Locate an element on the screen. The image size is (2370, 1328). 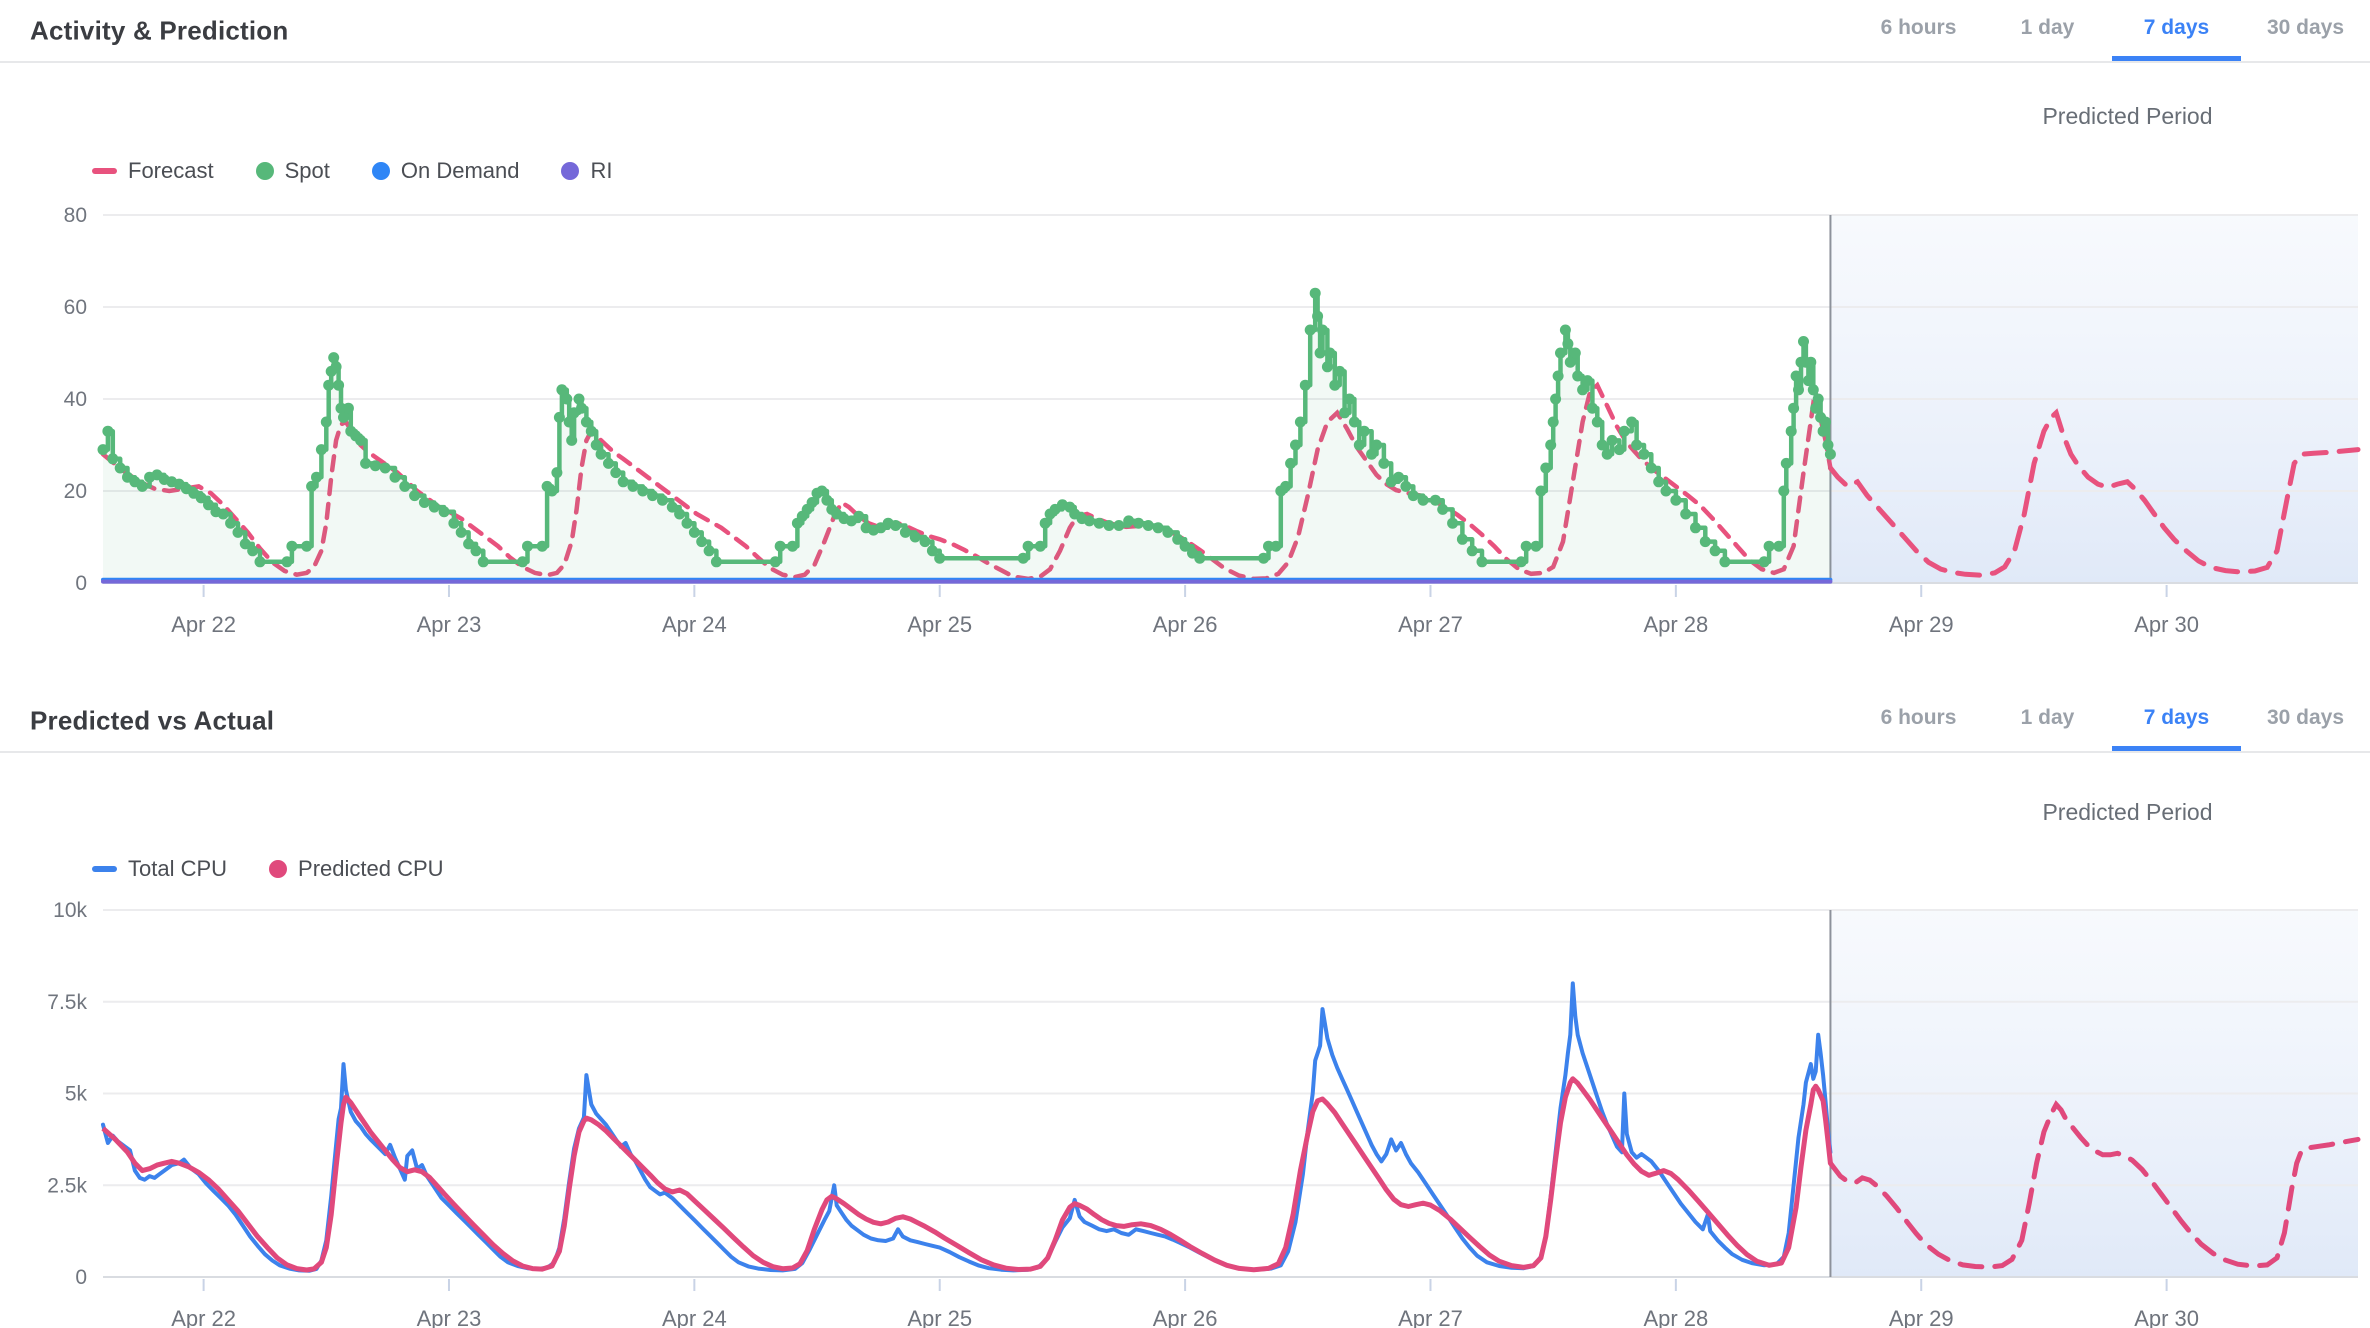
legend-item-total-cpu: Total CPU is located at coordinates (159, 869).